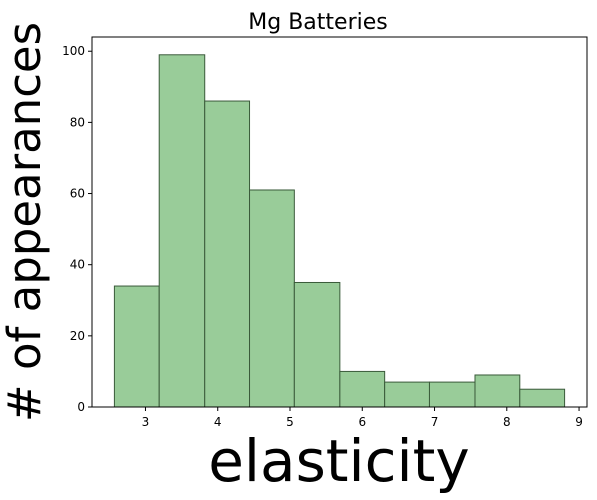 The width and height of the screenshot is (597, 500). What do you see at coordinates (77, 265) in the screenshot?
I see `y-tick-label: 40` at bounding box center [77, 265].